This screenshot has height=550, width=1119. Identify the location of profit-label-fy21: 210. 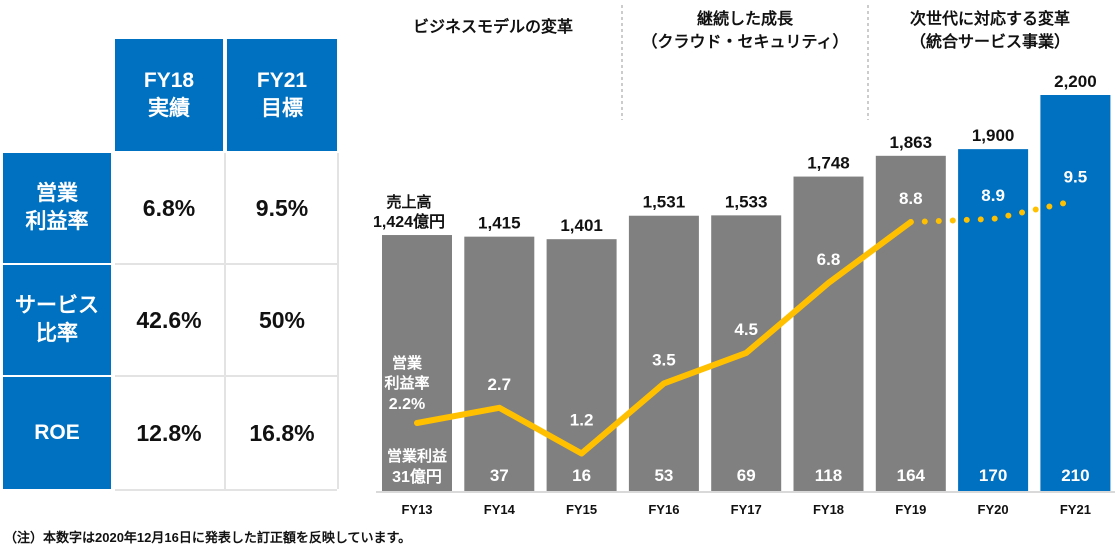
(1075, 475).